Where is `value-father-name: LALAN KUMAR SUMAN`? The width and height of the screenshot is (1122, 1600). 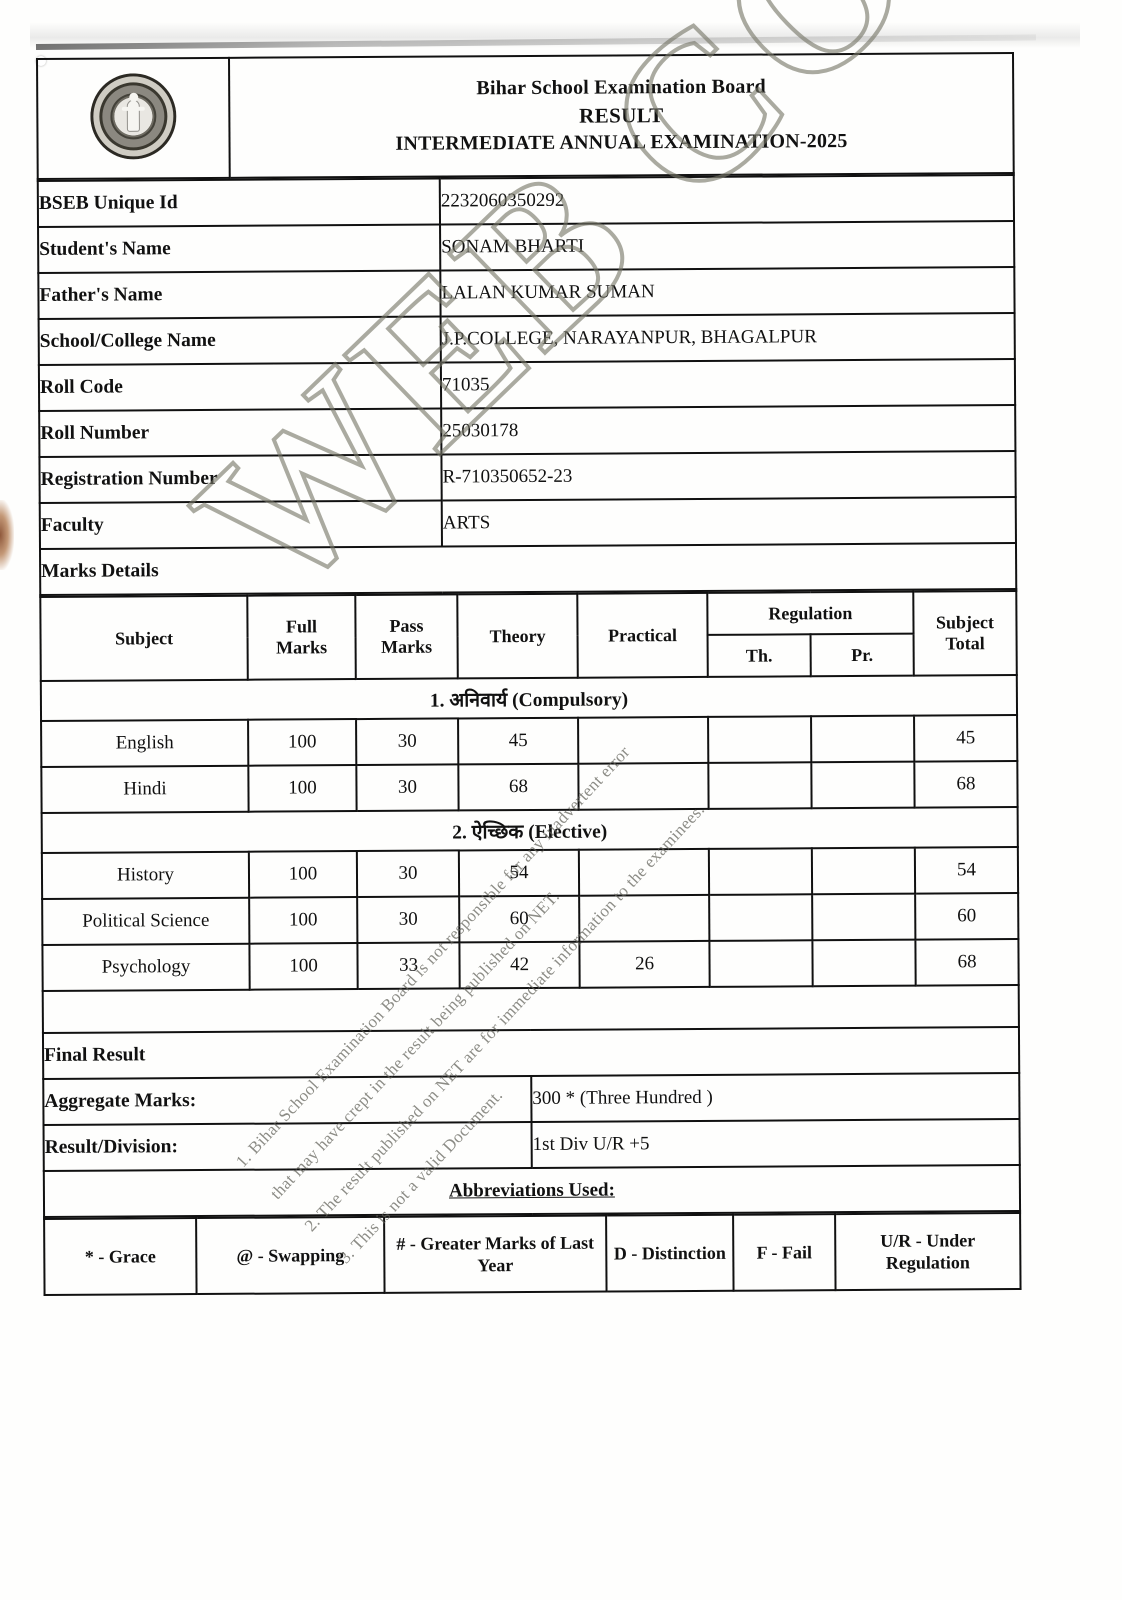
value-father-name: LALAN KUMAR SUMAN is located at coordinates (727, 292).